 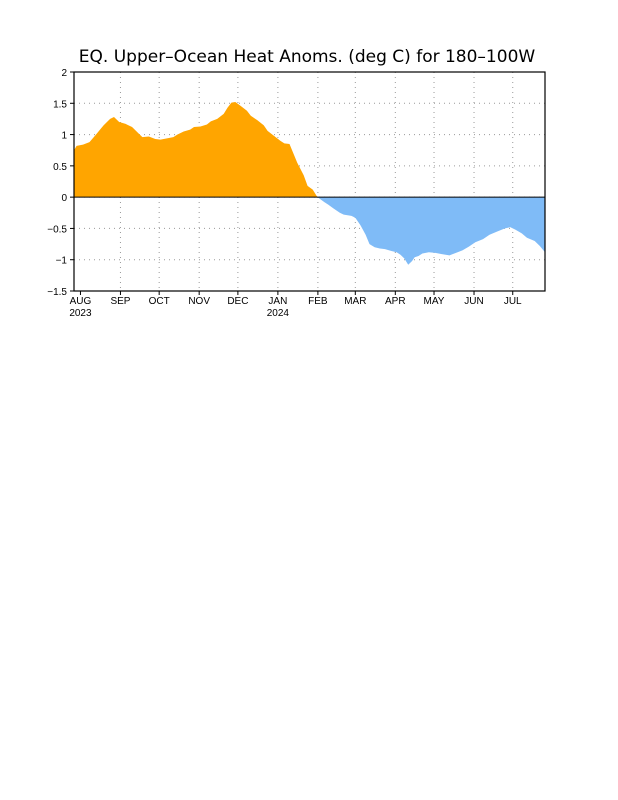 What do you see at coordinates (57, 229) in the screenshot?
I see `y-tick-label: −0.5` at bounding box center [57, 229].